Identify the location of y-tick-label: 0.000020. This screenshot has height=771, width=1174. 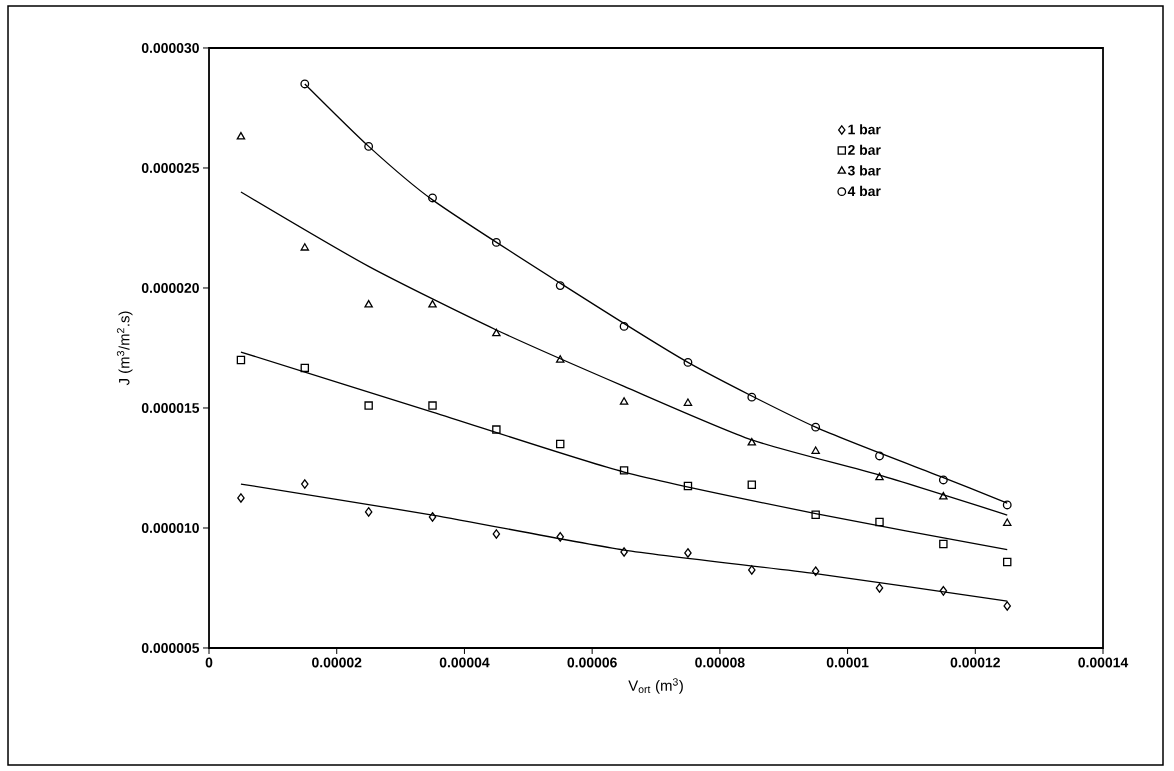
(170, 288).